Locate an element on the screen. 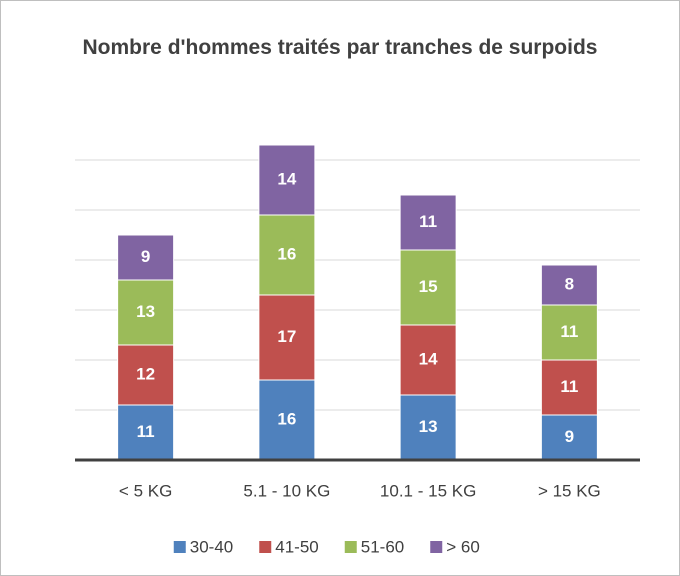 The image size is (680, 576). data-label: 17 is located at coordinates (286, 336).